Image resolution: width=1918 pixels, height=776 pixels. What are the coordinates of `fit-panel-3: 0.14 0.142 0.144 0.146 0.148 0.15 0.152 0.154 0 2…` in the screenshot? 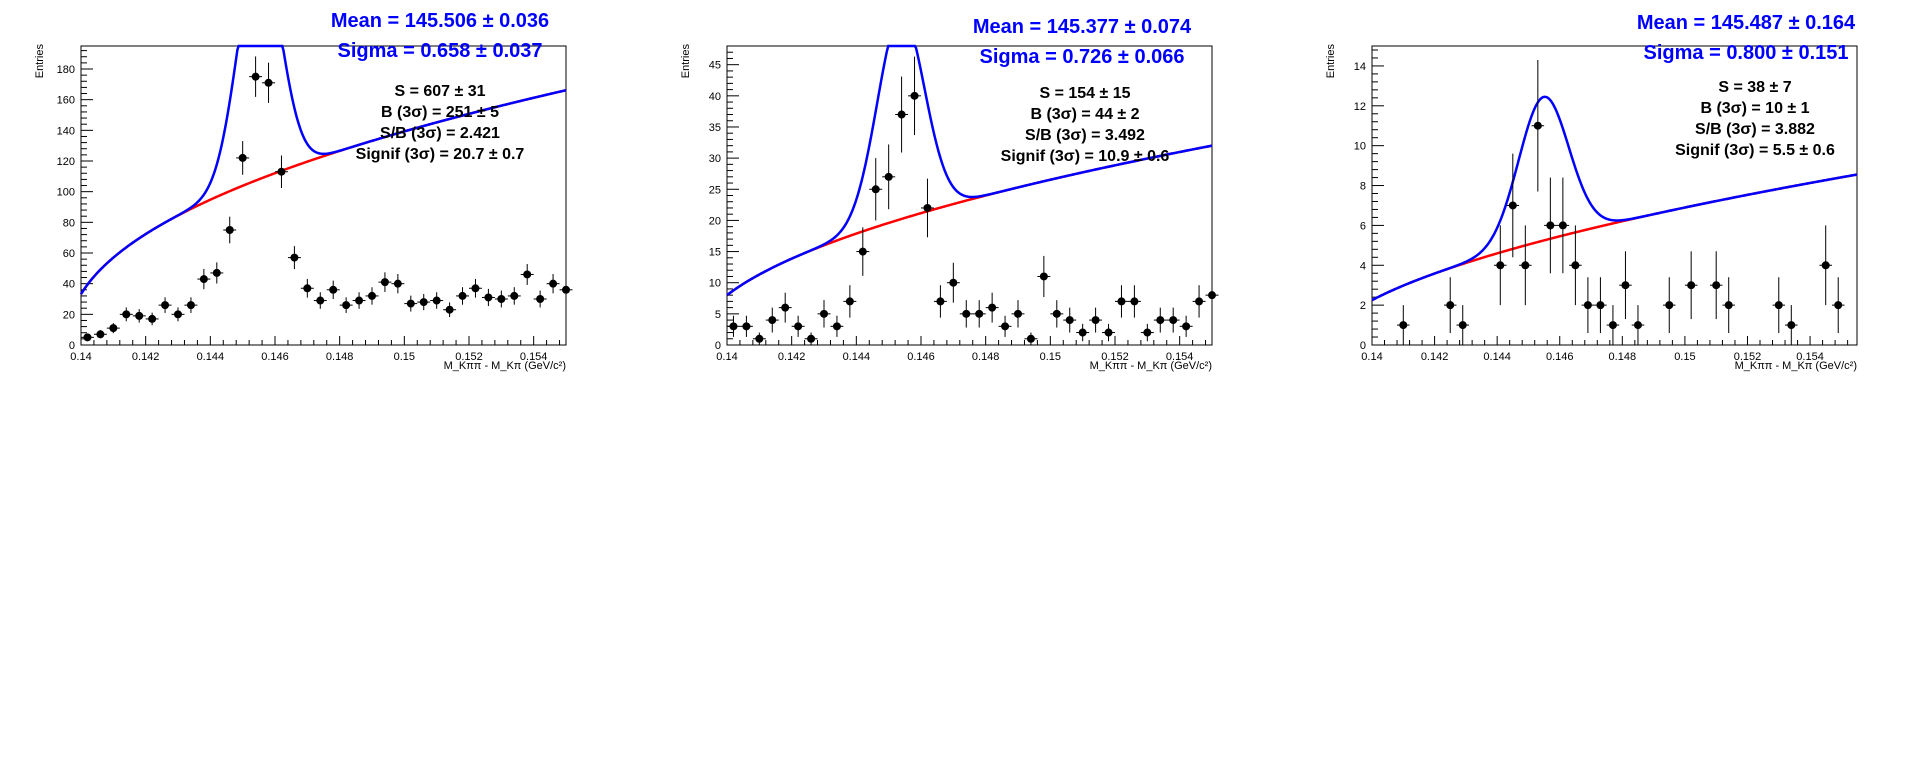 It's located at (1591, 192).